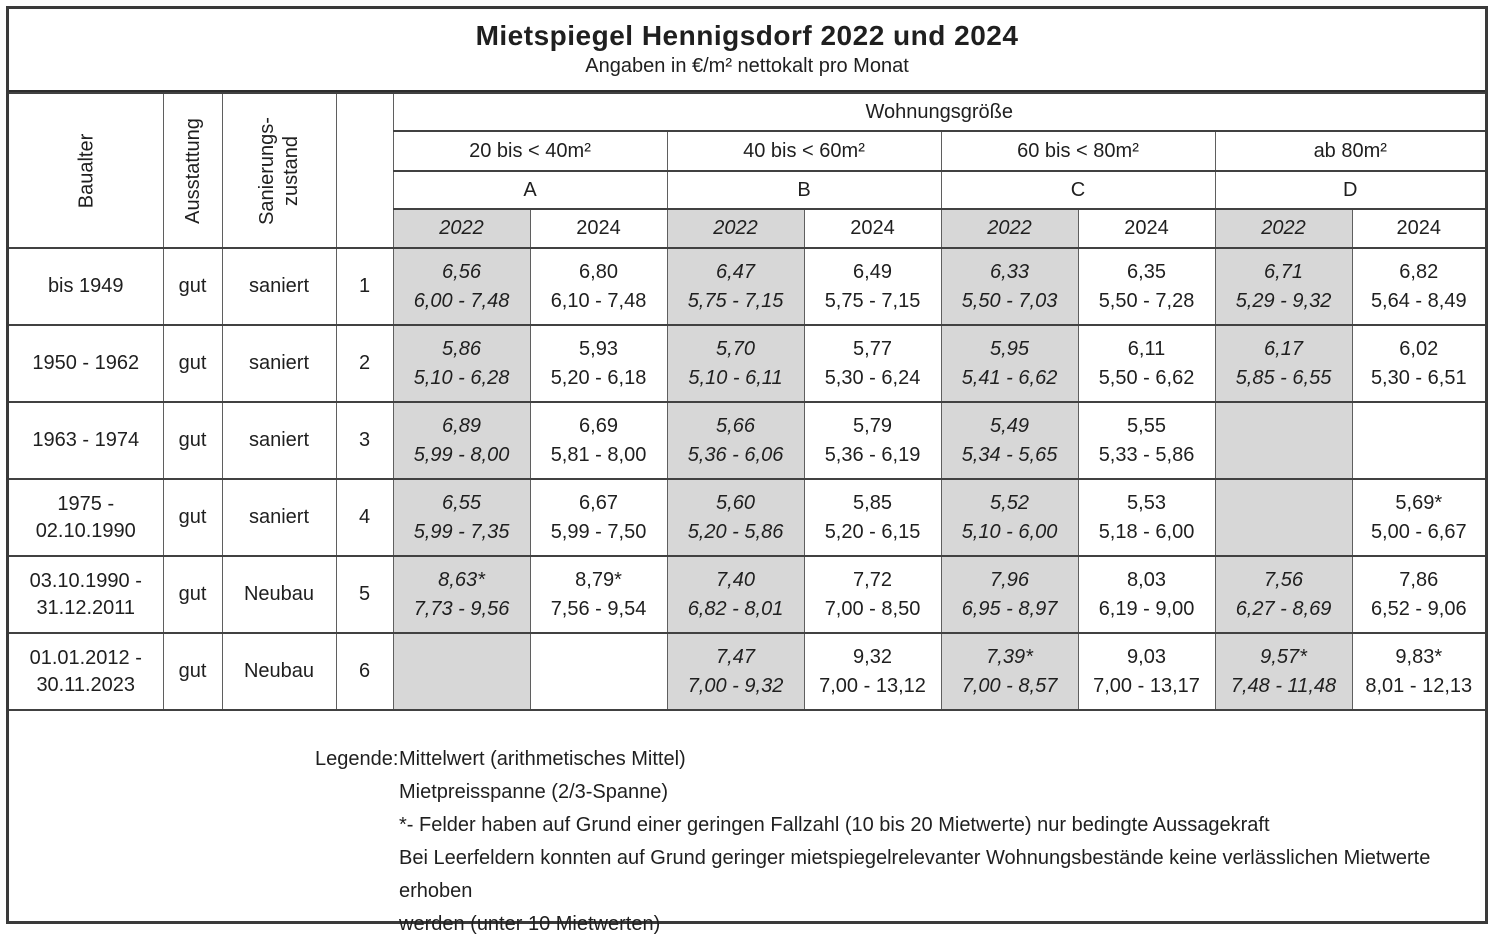  What do you see at coordinates (364, 170) in the screenshot?
I see `col-header-zeilennummer` at bounding box center [364, 170].